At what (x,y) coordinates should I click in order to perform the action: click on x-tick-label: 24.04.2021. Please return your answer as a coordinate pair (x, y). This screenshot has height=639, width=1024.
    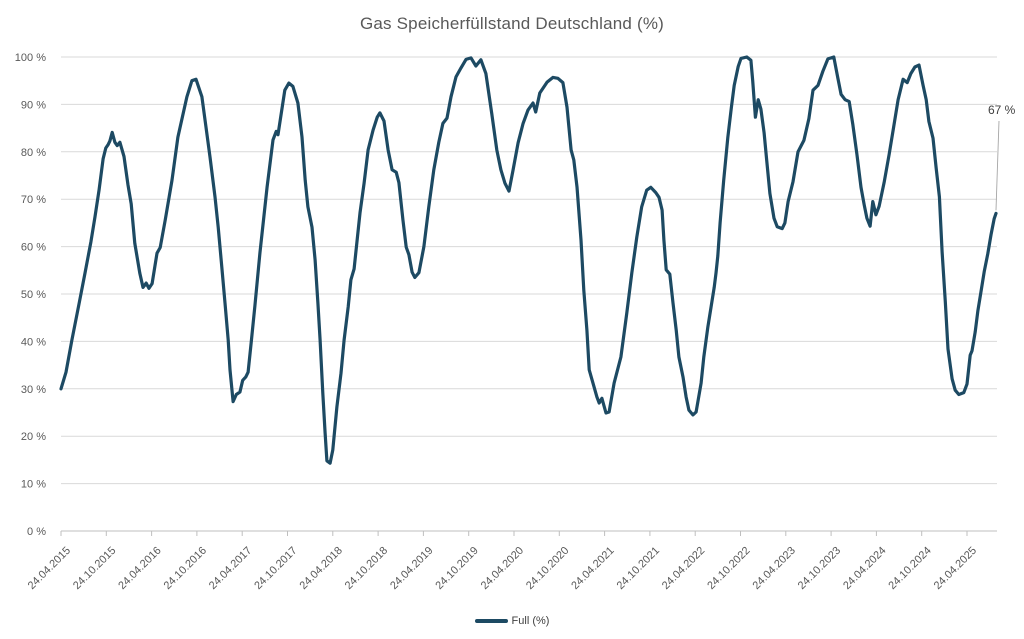
    Looking at the image, I should click on (592, 568).